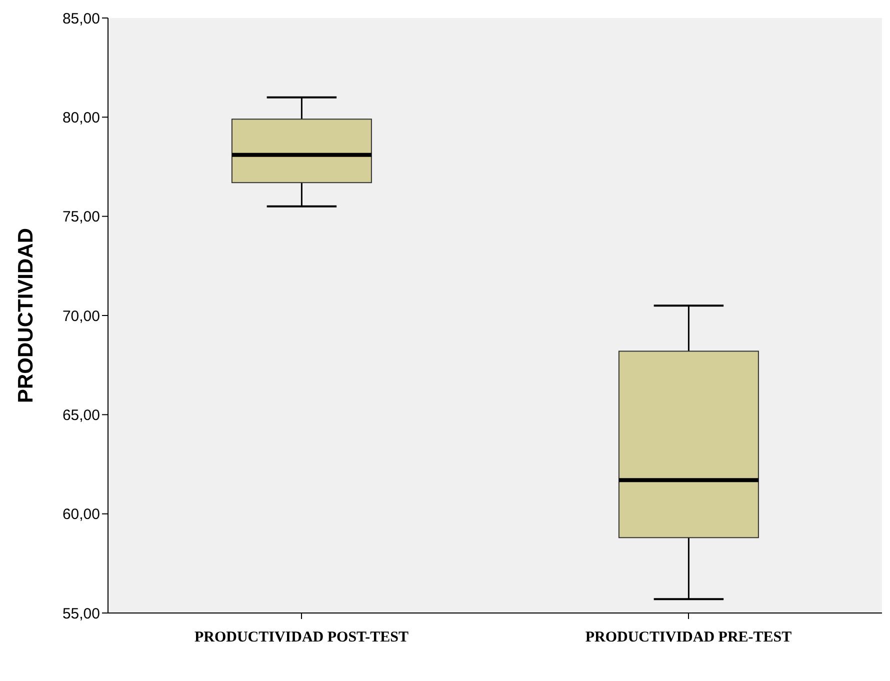  Describe the element at coordinates (81, 117) in the screenshot. I see `y-tick-label: 80,00` at that location.